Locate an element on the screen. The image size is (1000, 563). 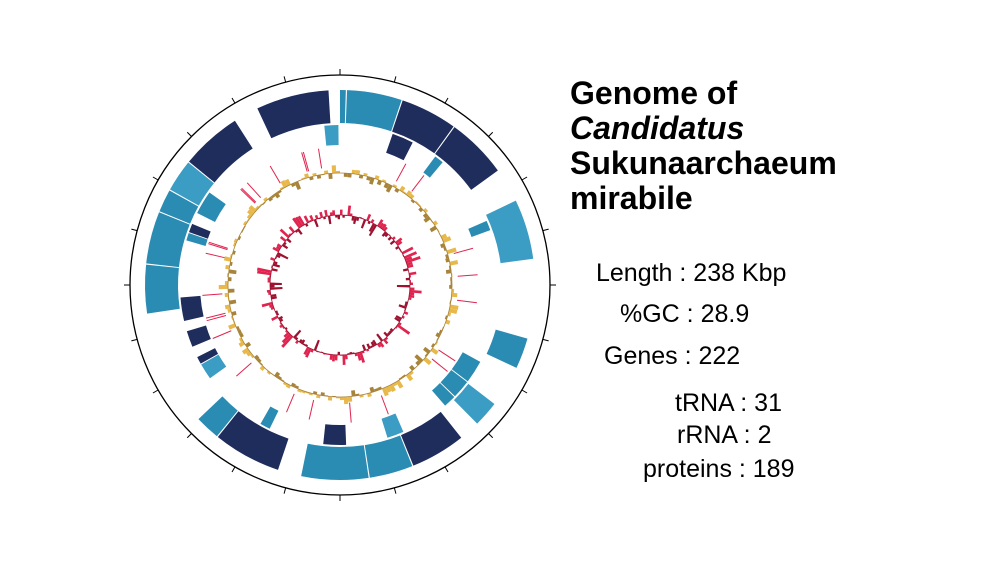
title-line: Sukunaarchaeum is located at coordinates (703, 163).